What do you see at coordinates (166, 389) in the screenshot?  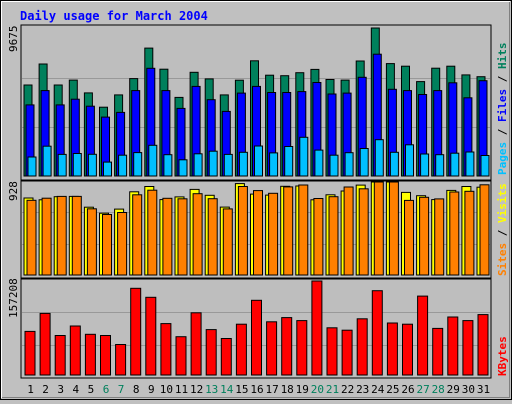 I see `day-label-10: 10` at bounding box center [166, 389].